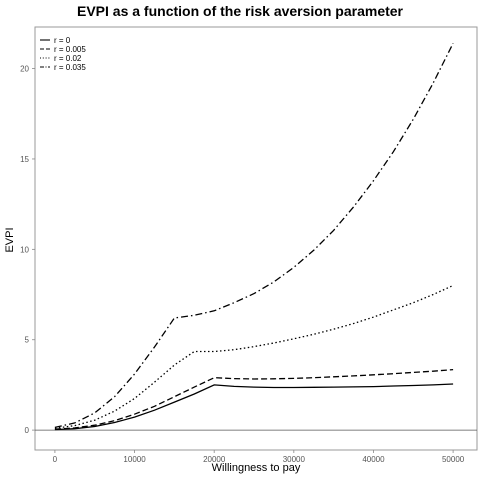 The height and width of the screenshot is (480, 480). Describe the element at coordinates (70, 67) in the screenshot. I see `legend-entry-label: r = 0.035` at that location.